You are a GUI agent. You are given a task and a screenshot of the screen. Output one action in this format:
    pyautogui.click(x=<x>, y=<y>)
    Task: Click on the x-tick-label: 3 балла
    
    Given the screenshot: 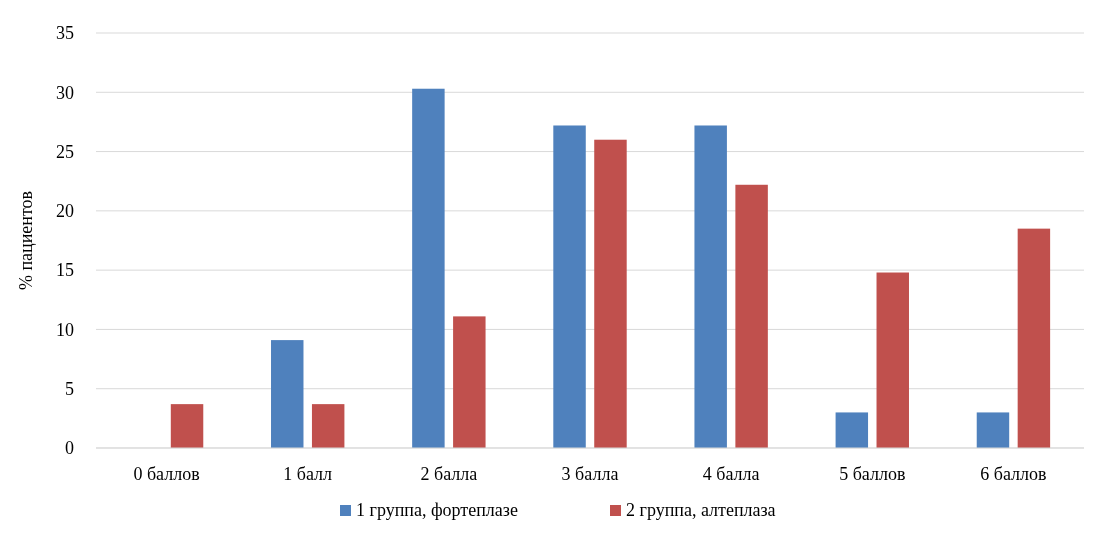 What is the action you would take?
    pyautogui.click(x=590, y=474)
    